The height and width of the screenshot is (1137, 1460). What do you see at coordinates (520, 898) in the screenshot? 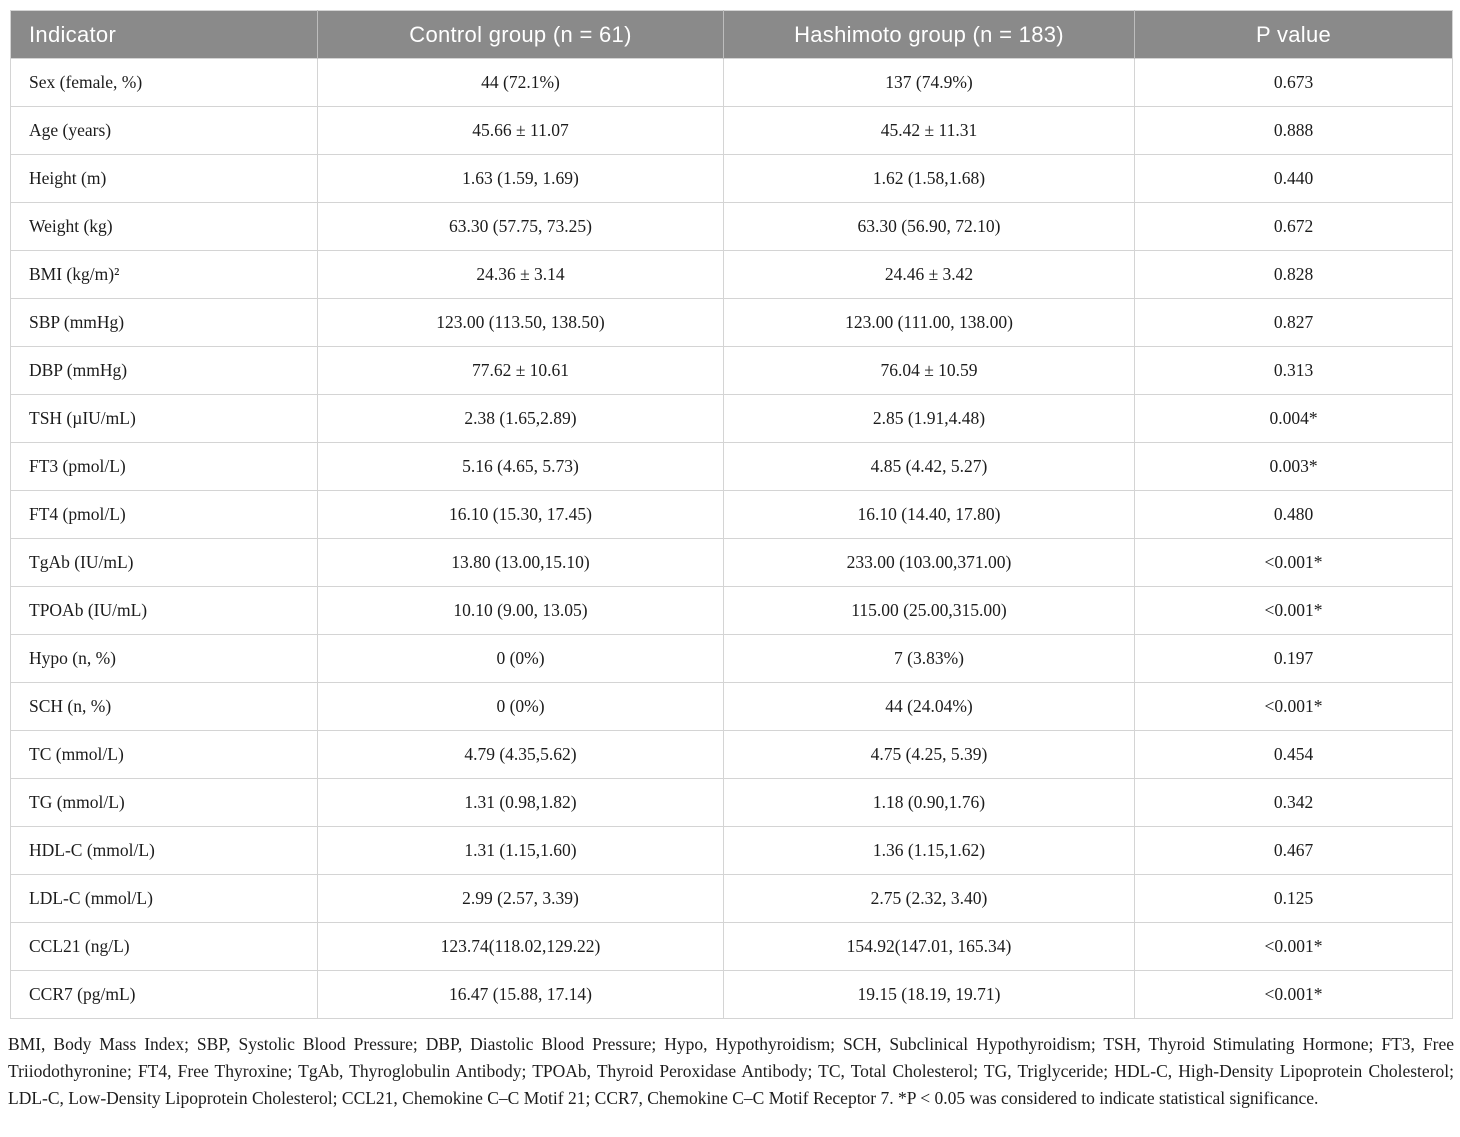
I see `control-group-value-cell: 2.99 (2.57, 3.39)` at bounding box center [520, 898].